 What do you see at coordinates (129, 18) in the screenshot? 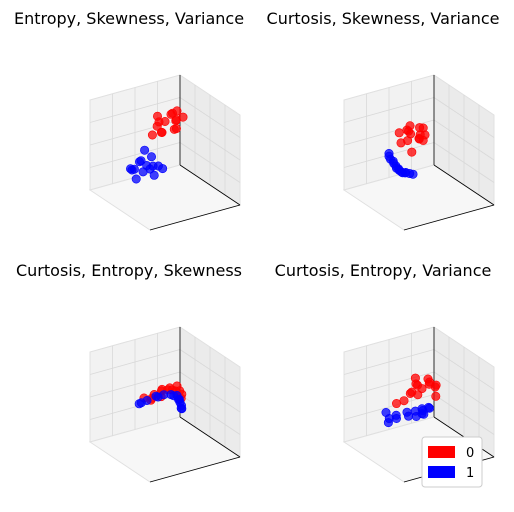
I see `chart-title: Entropy, Skewness, Variance` at bounding box center [129, 18].